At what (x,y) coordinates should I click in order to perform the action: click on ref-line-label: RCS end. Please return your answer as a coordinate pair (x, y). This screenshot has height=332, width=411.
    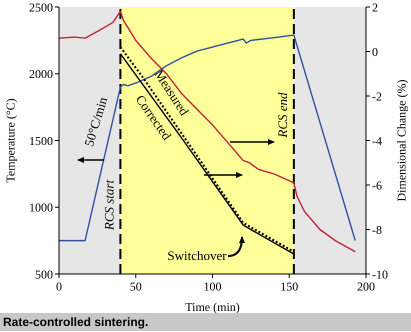
    Looking at the image, I should click on (282, 115).